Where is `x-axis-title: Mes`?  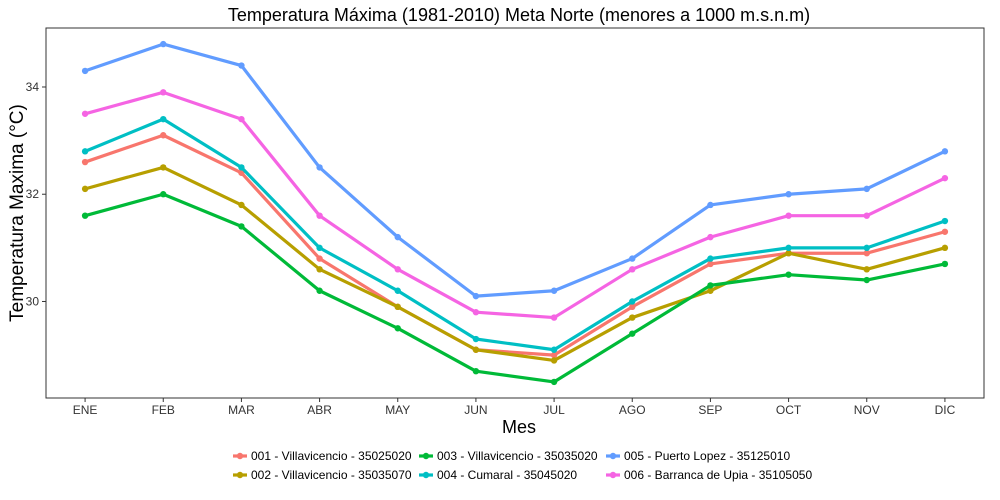 x-axis-title: Mes is located at coordinates (519, 427).